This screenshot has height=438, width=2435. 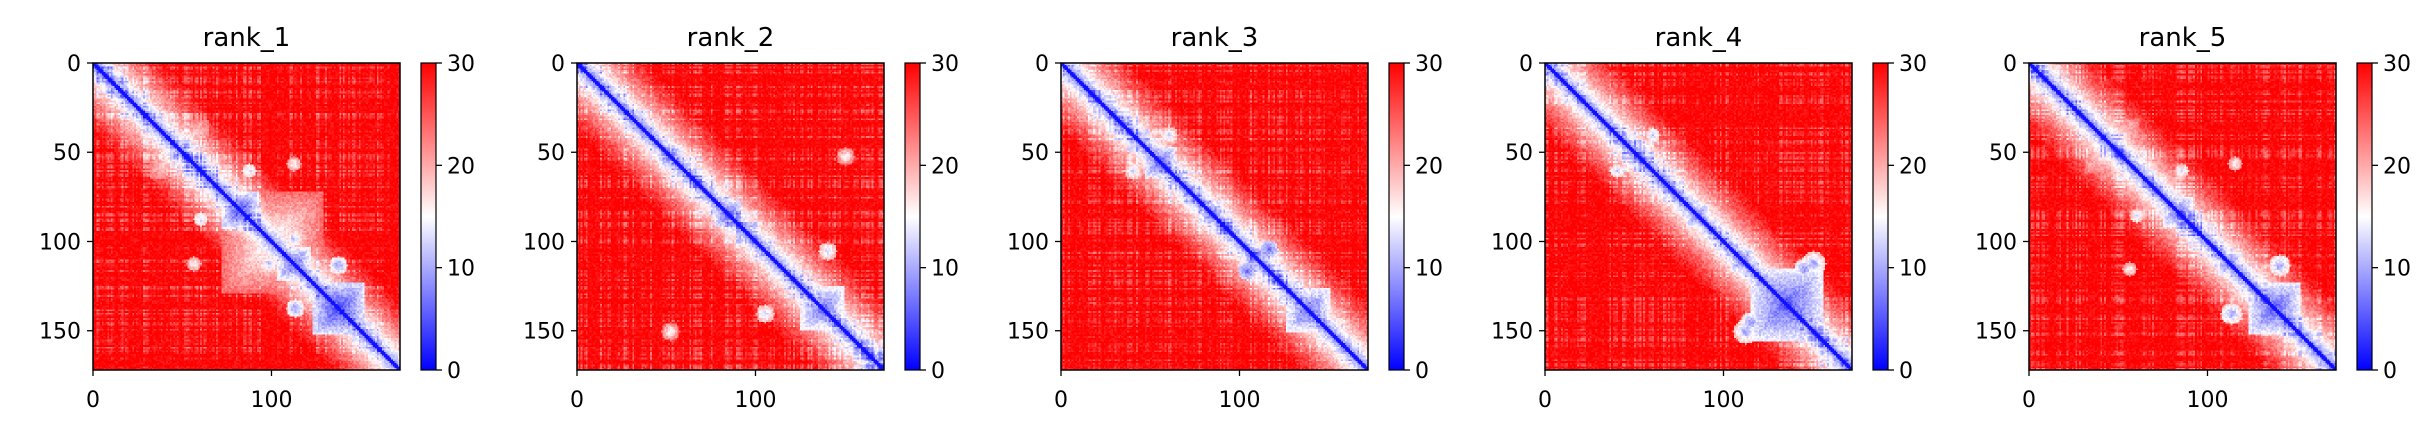 I want to click on panel-title: rank_1, so click(x=247, y=38).